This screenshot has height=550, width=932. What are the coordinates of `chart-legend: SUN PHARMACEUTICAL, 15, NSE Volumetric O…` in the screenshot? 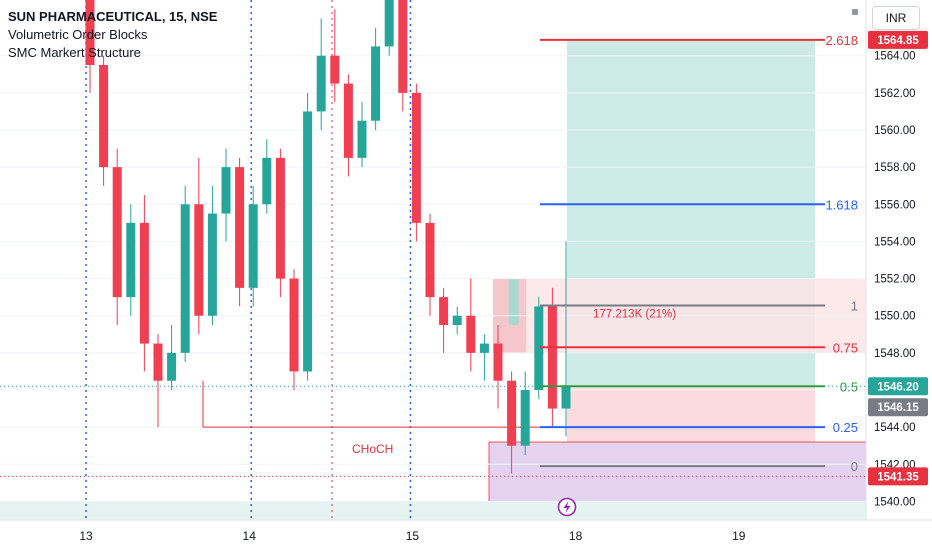 It's located at (112, 35).